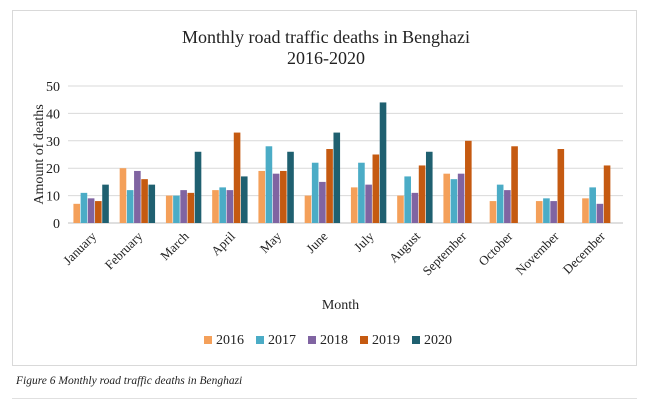 This screenshot has height=404, width=659. I want to click on bar-2016-april, so click(215, 206).